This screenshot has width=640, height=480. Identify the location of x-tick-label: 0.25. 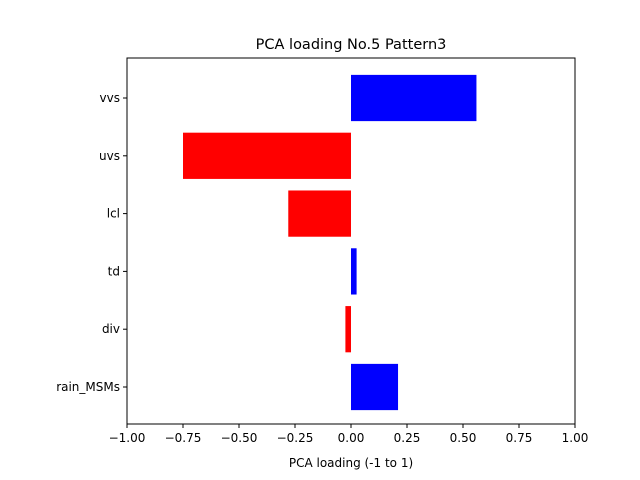
(407, 438).